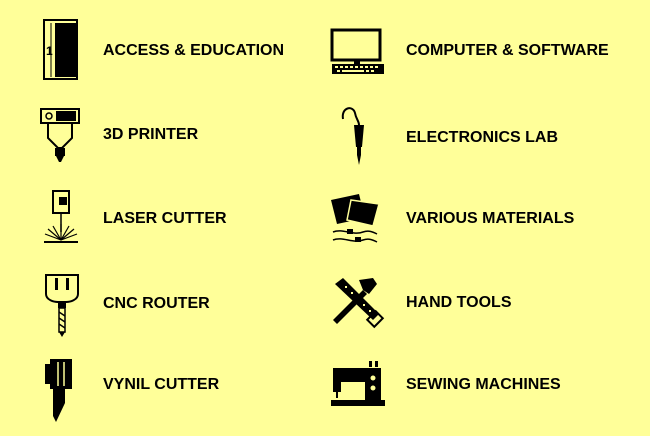  Describe the element at coordinates (357, 302) in the screenshot. I see `hand-tools-icon` at that location.